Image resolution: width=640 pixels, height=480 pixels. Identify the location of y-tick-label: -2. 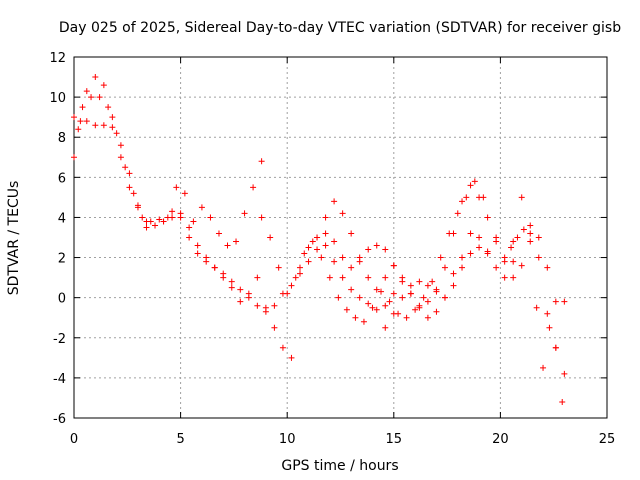
(59, 339).